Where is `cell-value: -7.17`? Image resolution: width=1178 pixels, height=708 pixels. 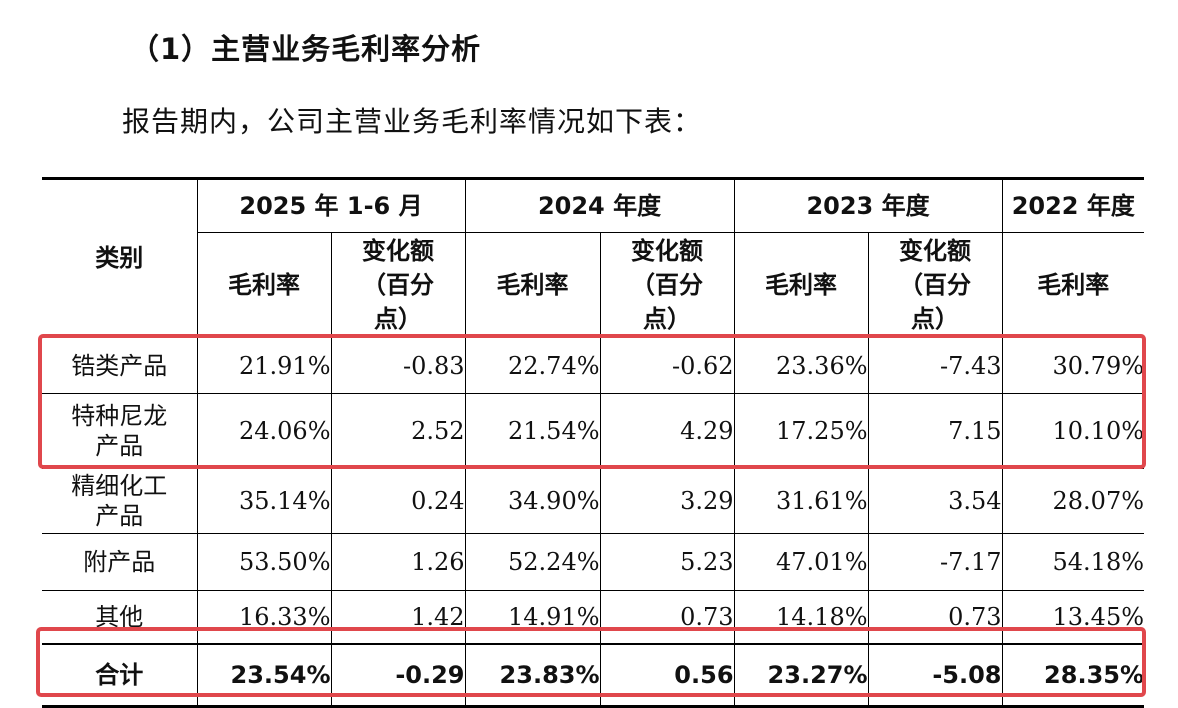
cell-value: -7.17 is located at coordinates (935, 562).